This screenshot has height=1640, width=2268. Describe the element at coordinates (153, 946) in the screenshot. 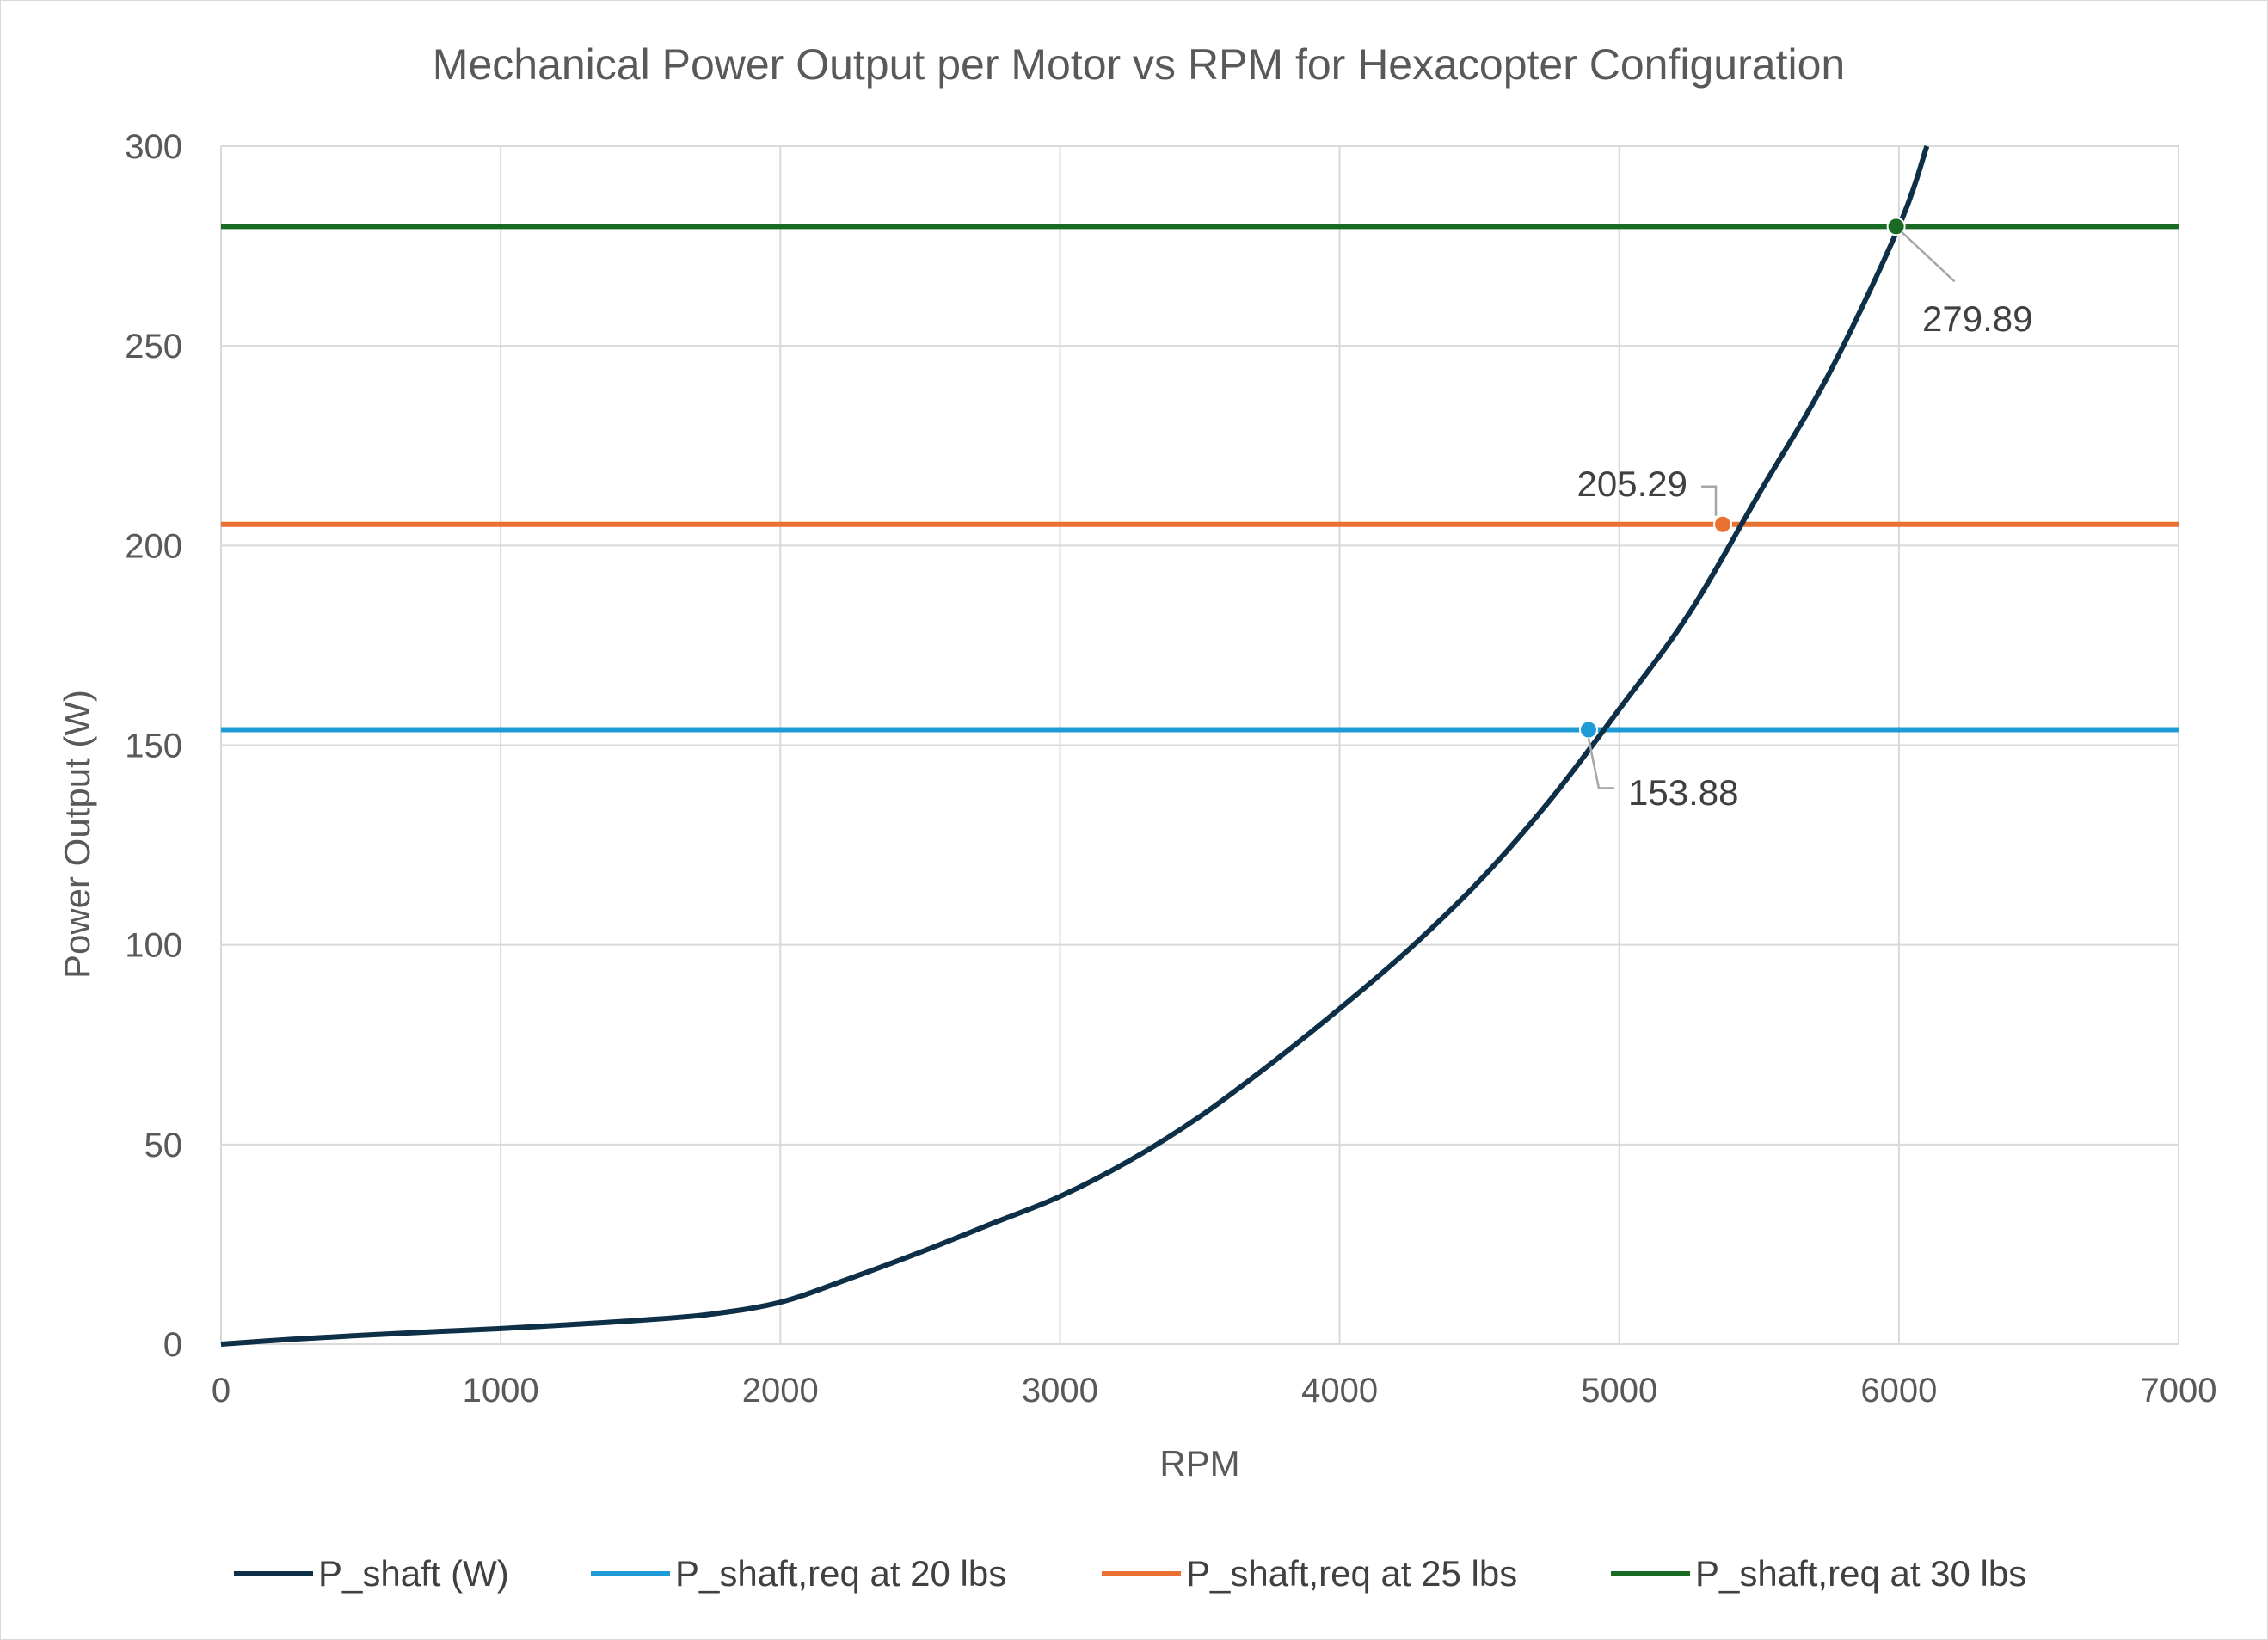

I see `y-tick-label: 100` at that location.